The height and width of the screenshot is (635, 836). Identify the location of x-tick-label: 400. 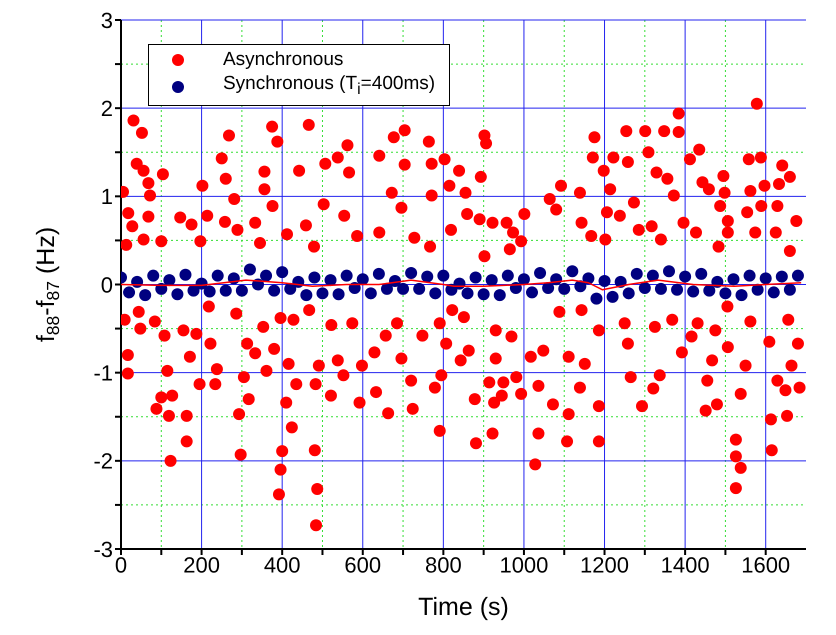
(282, 565).